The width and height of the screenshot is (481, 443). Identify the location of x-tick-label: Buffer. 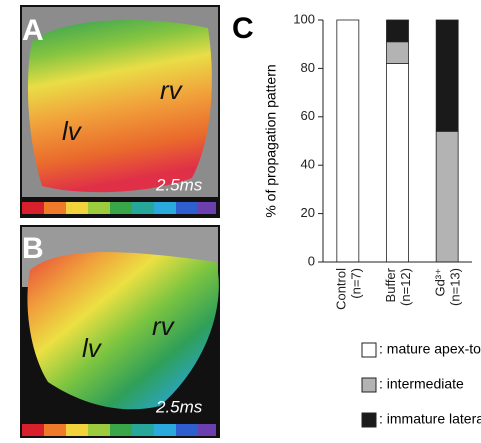
(390, 284).